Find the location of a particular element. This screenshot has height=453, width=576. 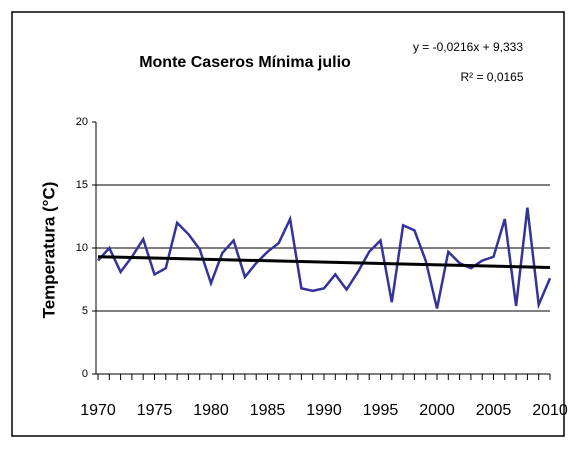

x-tick-label: 1980 is located at coordinates (211, 410).